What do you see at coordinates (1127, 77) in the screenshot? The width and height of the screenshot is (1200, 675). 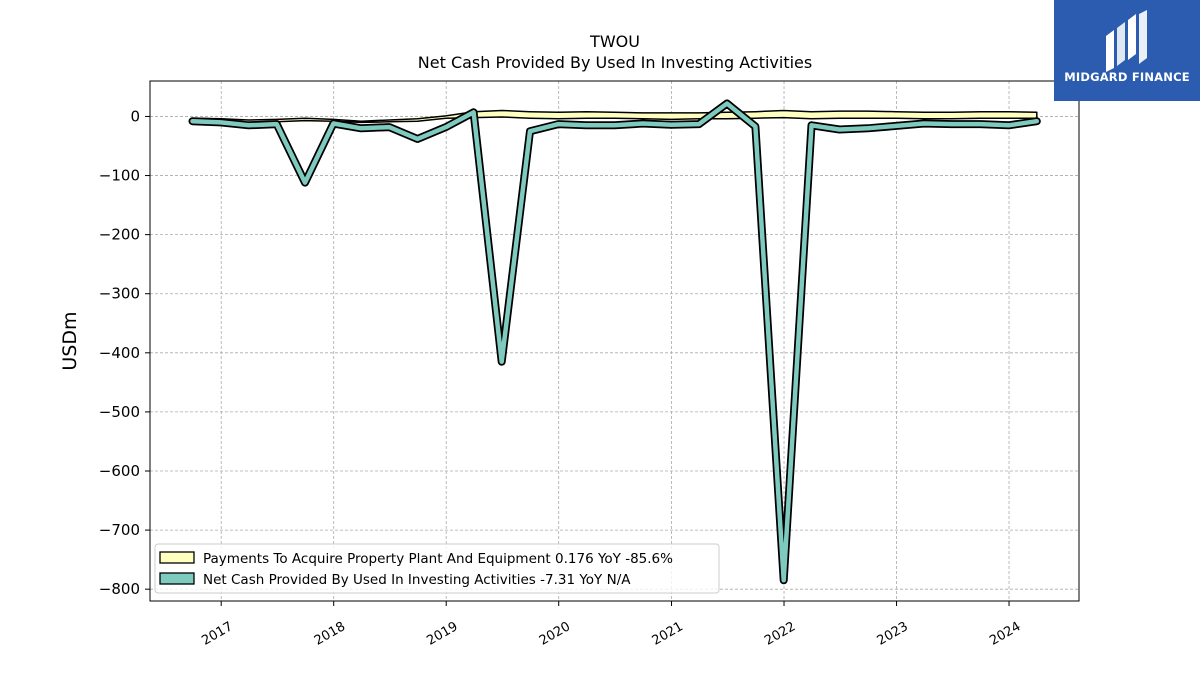 I see `brand-name: MIDGARD FINANCE` at bounding box center [1127, 77].